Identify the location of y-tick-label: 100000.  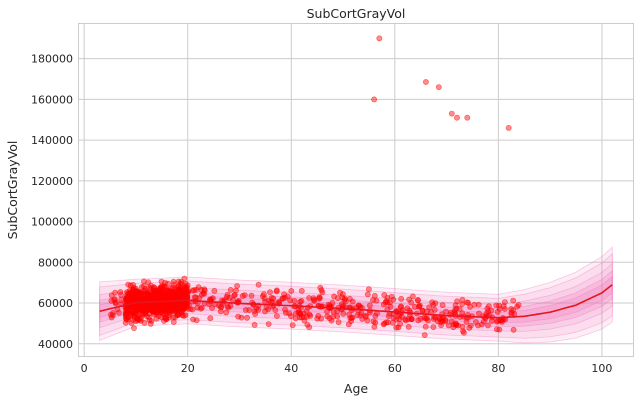
(52, 222).